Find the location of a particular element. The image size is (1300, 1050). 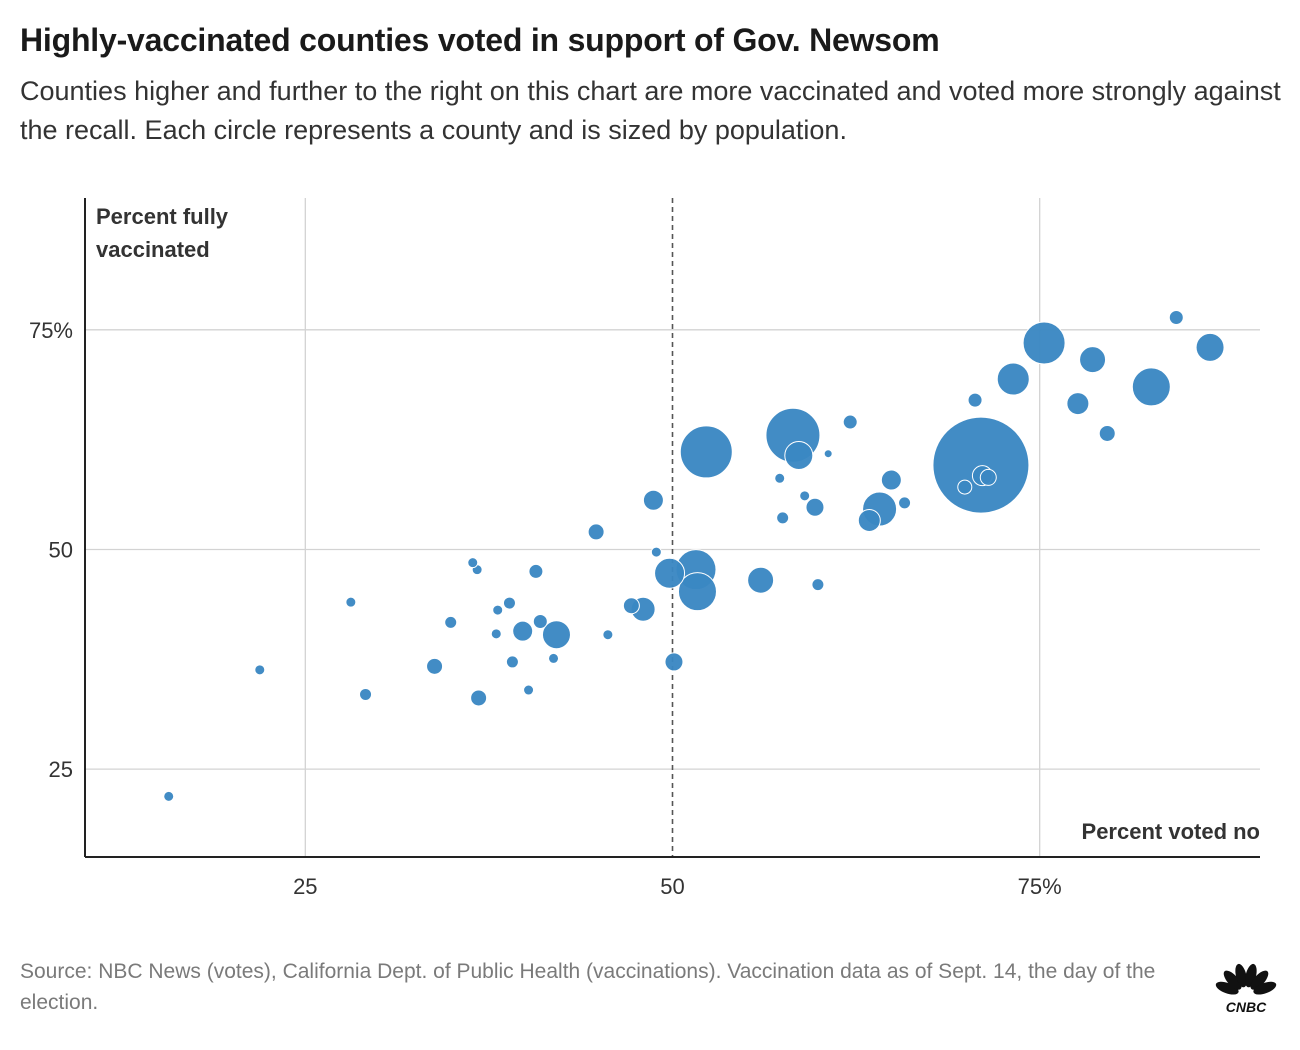

x-tick-label: 25 is located at coordinates (305, 886).